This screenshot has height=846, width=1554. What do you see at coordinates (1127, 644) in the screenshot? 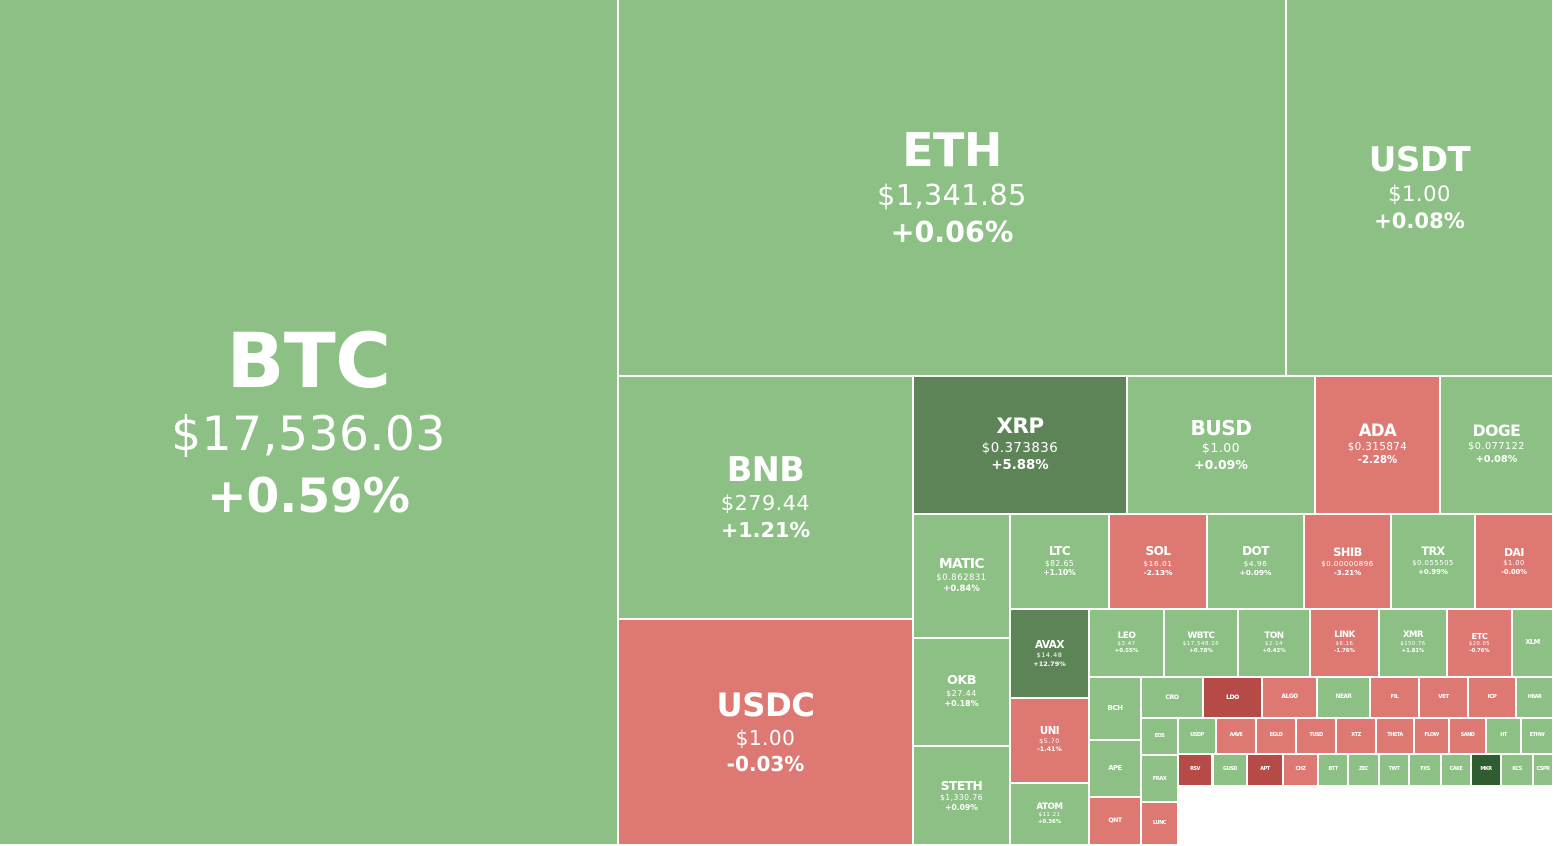
I see `treemap-tile-leo: LEO $3.47 +0.55%` at bounding box center [1127, 644].